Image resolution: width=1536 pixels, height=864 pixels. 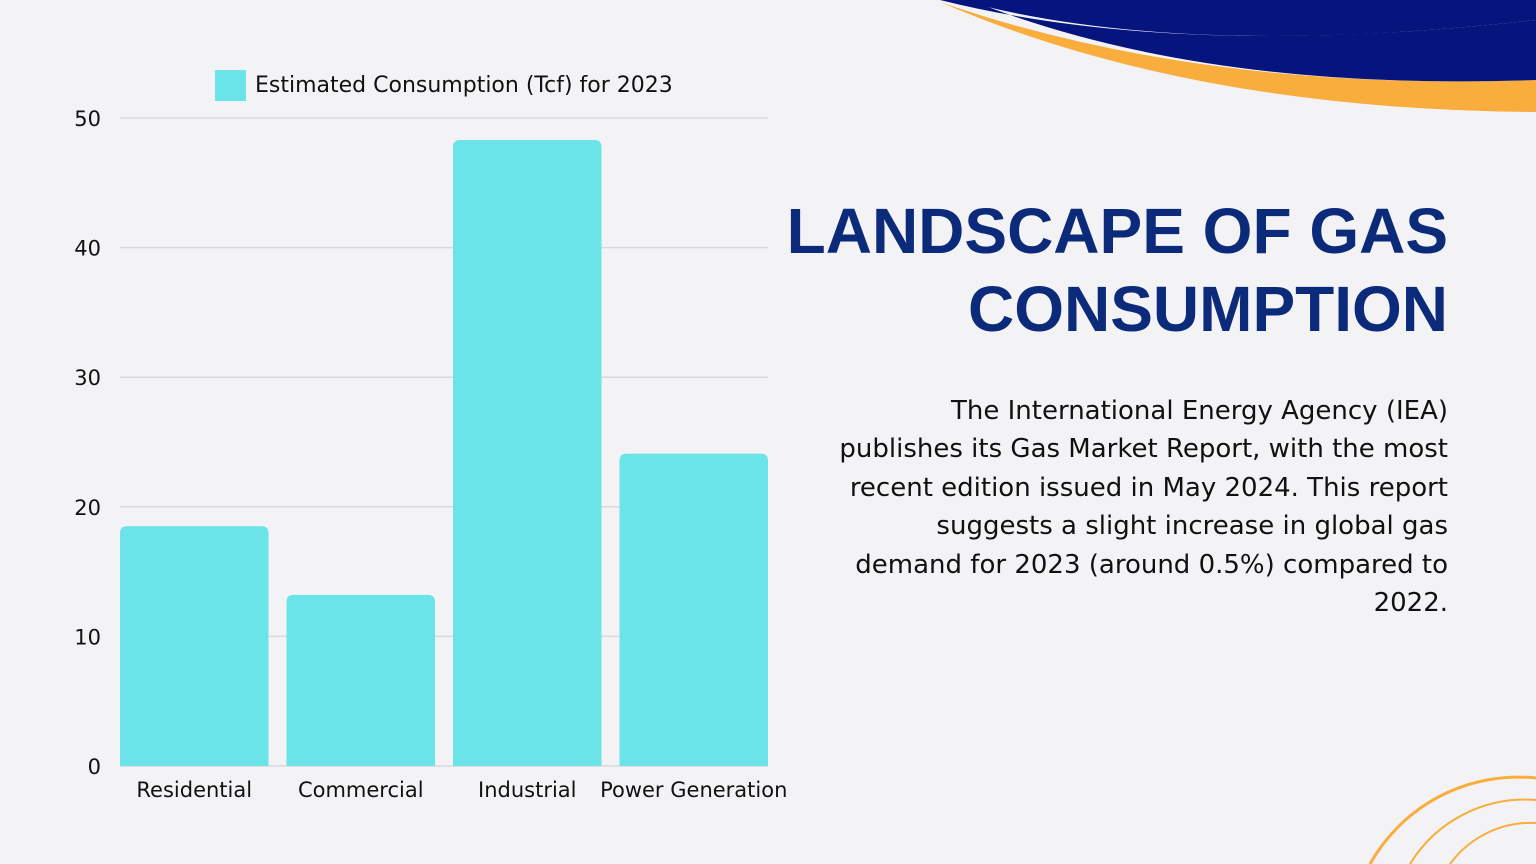 I want to click on legend-label: Estimated Consumption (Tcf) for 2023, so click(x=464, y=85).